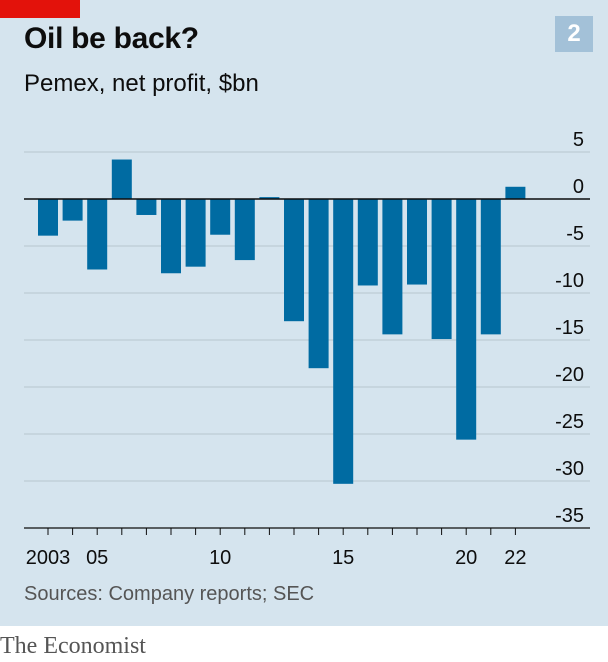 This screenshot has width=608, height=662. Describe the element at coordinates (515, 192) in the screenshot. I see `bar-2022` at that location.